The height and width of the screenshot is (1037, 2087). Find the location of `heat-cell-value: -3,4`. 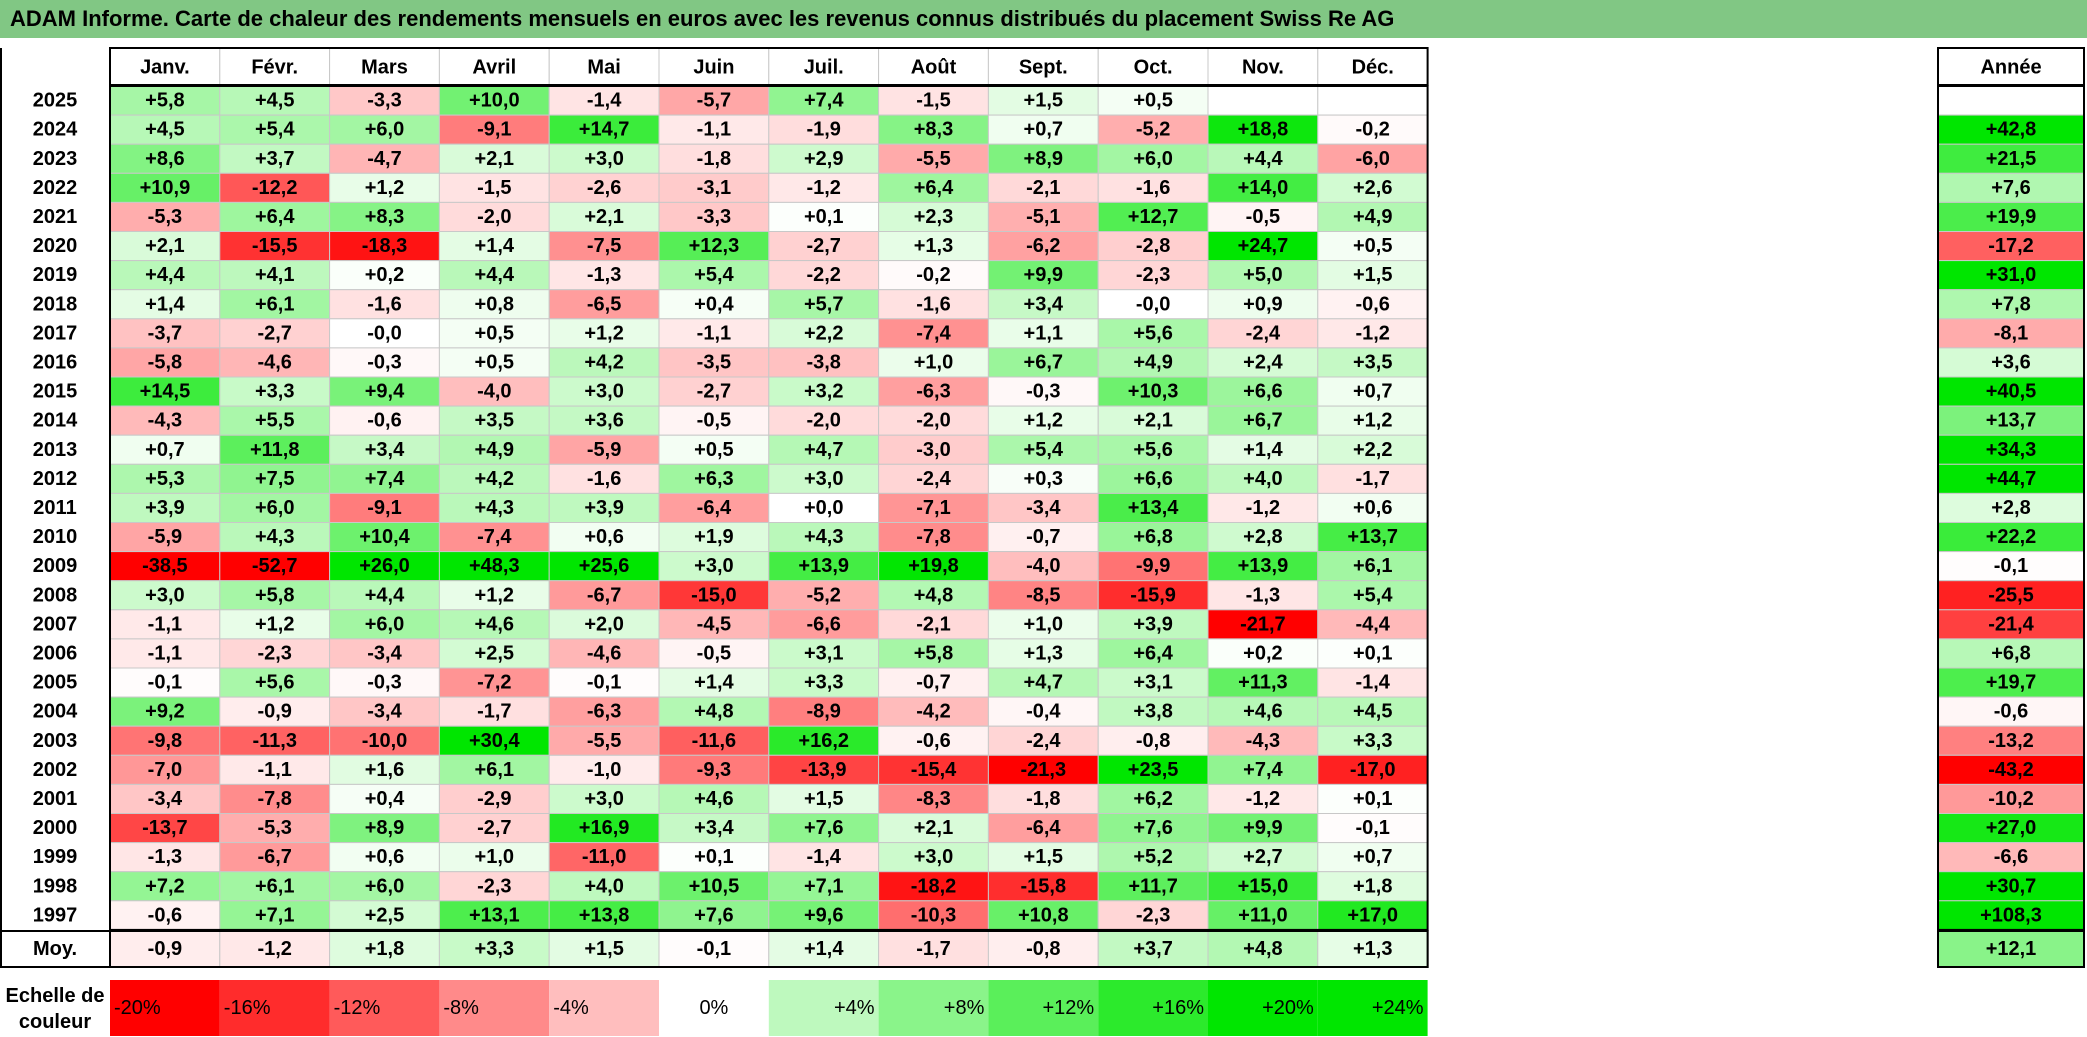

heat-cell-value: -3,4 is located at coordinates (1043, 508).